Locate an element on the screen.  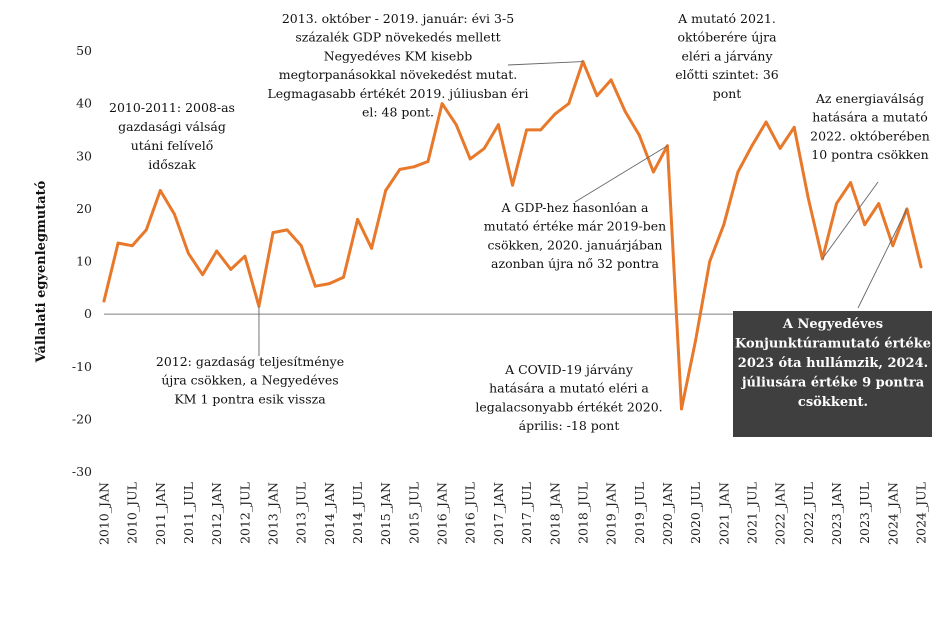
annotation-text-line: utáni felívelő is located at coordinates (172, 145).